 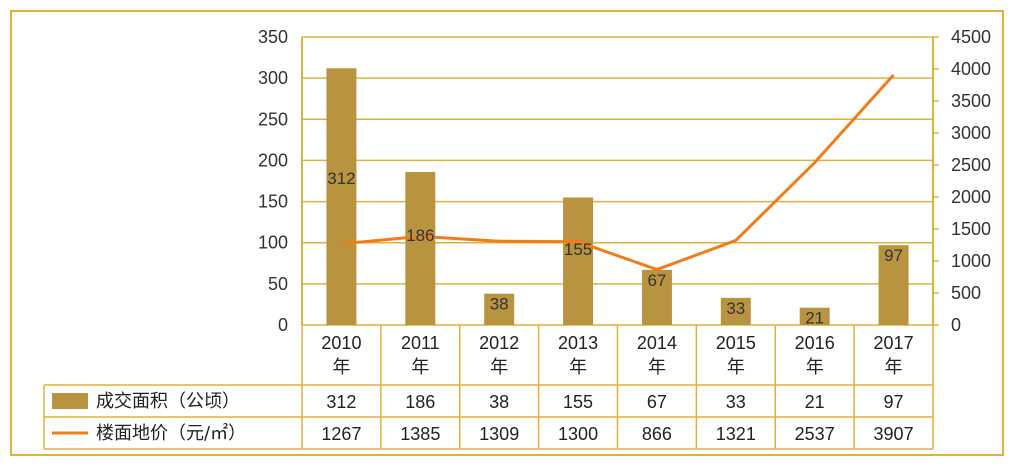 What do you see at coordinates (273, 243) in the screenshot?
I see `left-tick-label: 100` at bounding box center [273, 243].